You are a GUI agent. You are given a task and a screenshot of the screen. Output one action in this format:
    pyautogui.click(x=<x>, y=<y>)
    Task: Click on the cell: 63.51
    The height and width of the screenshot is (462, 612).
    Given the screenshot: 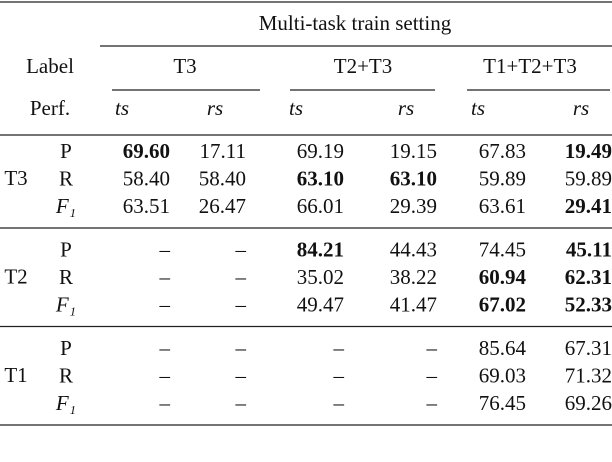 What is the action you would take?
    pyautogui.click(x=146, y=206)
    